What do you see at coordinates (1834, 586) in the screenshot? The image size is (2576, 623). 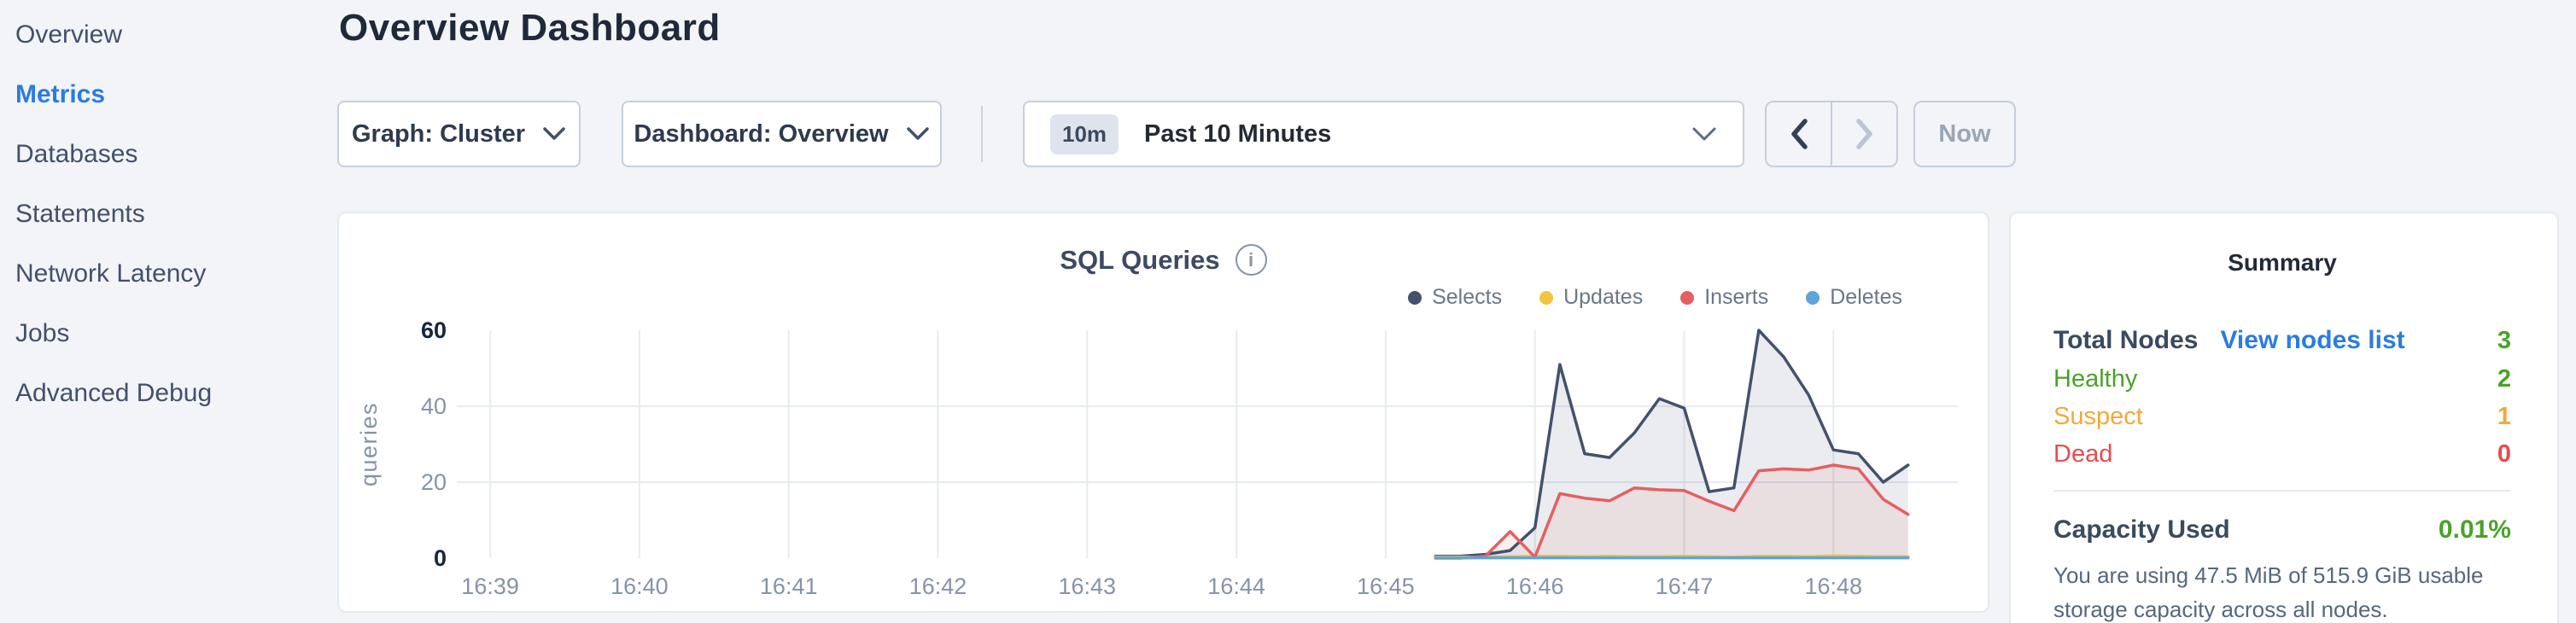 I see `svg-text: 16:48` at bounding box center [1834, 586].